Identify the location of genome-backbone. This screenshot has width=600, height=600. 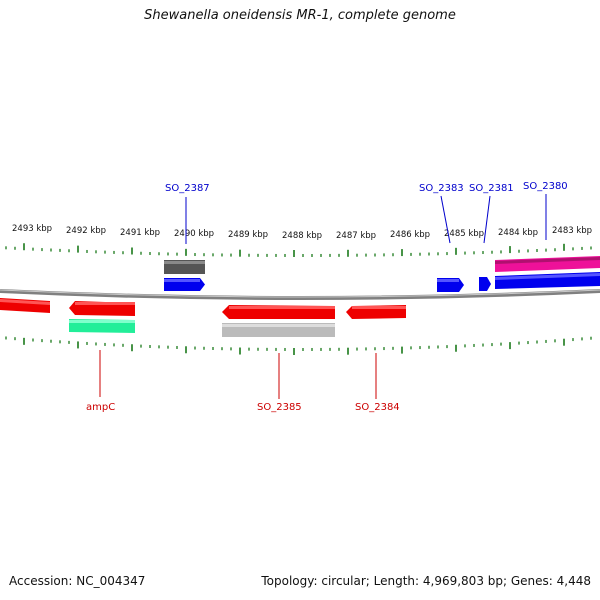
(300, 294).